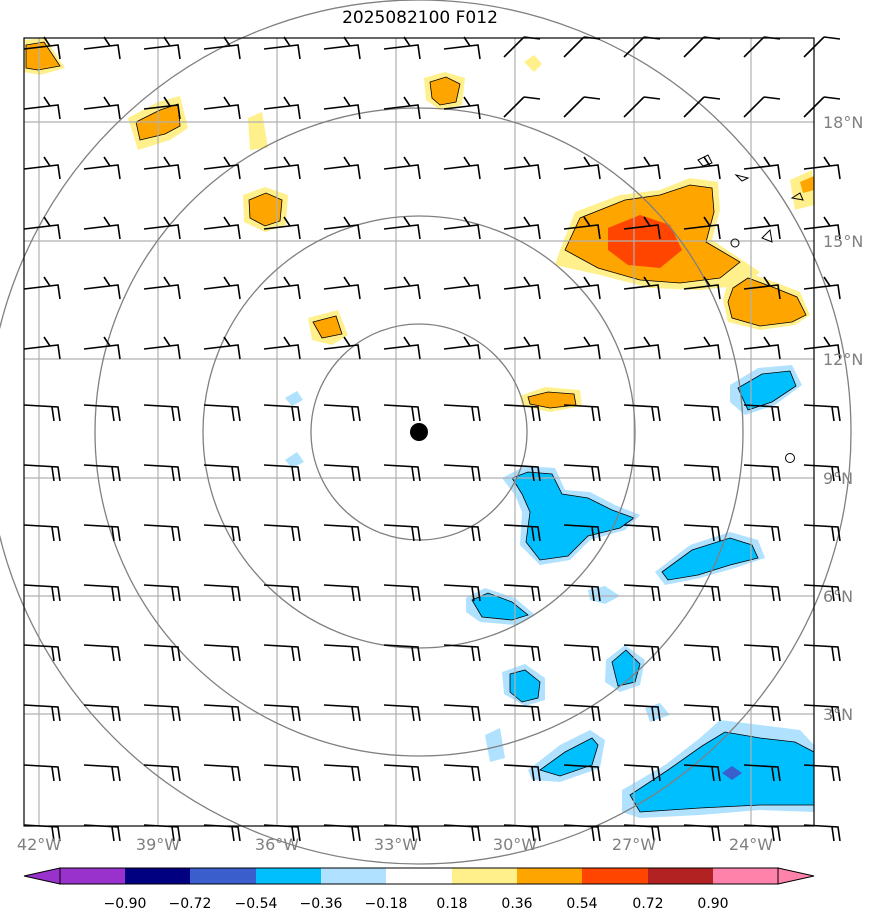  I want to click on colorbar-extend-high, so click(796, 876).